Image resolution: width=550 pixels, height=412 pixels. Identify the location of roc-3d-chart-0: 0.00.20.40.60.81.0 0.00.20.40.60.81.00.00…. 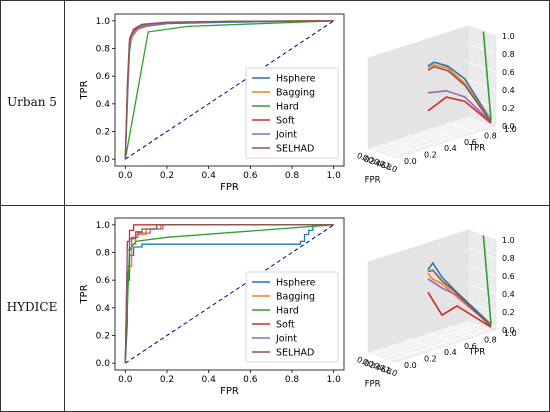
(436, 105).